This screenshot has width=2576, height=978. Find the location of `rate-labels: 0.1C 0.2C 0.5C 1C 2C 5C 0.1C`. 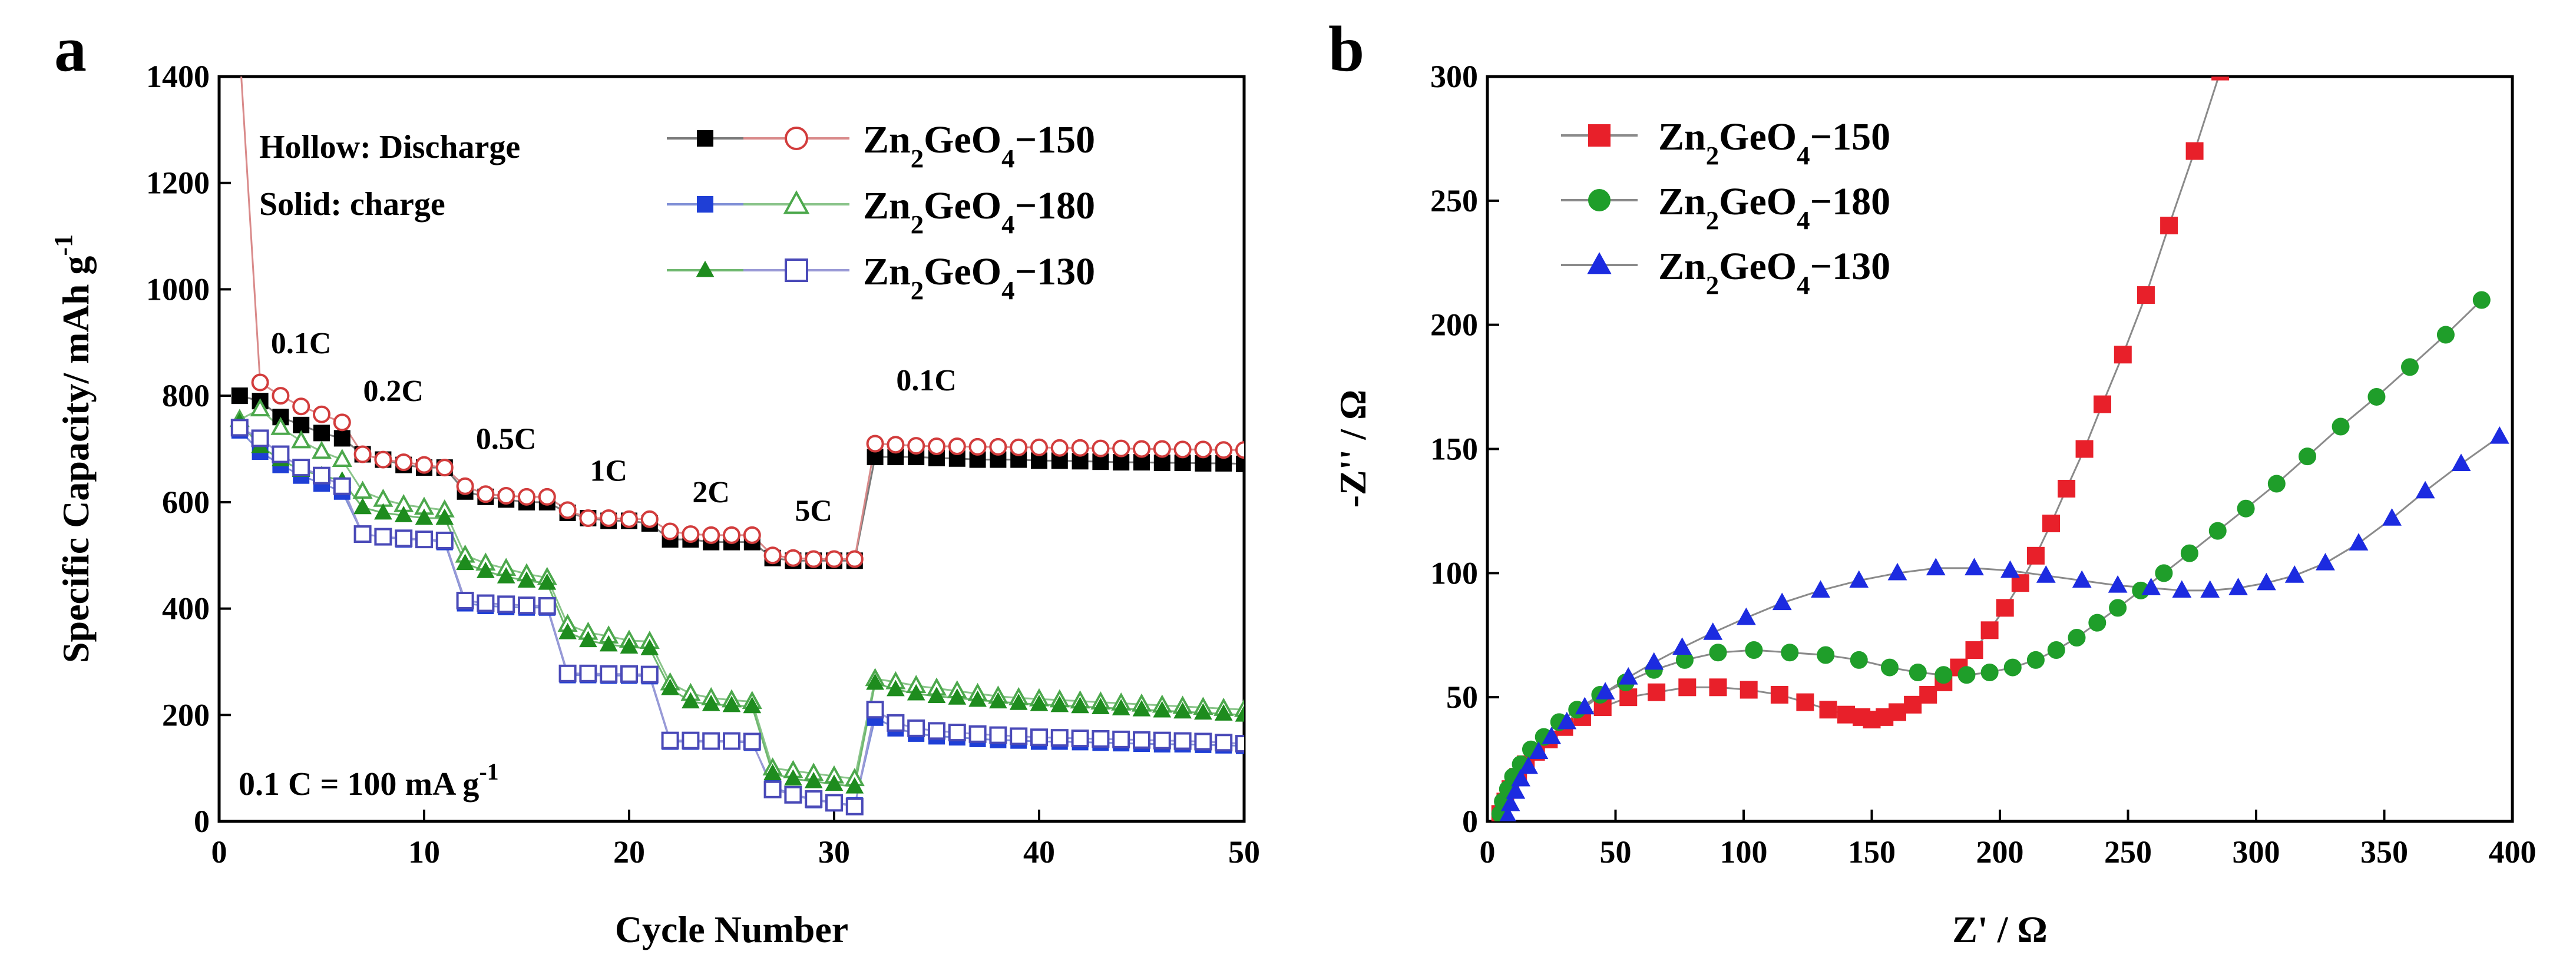

rate-labels: 0.1C 0.2C 0.5C 1C 2C 5C 0.1C is located at coordinates (614, 428).